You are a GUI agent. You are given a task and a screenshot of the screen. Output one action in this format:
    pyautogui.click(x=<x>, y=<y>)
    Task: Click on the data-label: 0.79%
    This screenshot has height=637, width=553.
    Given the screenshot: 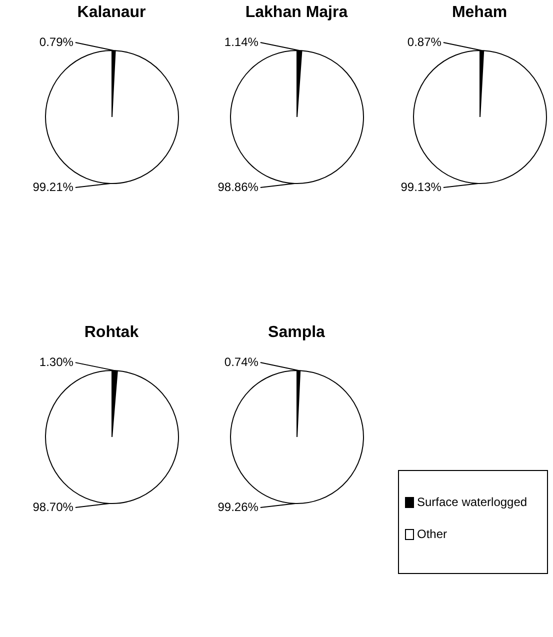 What is the action you would take?
    pyautogui.click(x=56, y=41)
    